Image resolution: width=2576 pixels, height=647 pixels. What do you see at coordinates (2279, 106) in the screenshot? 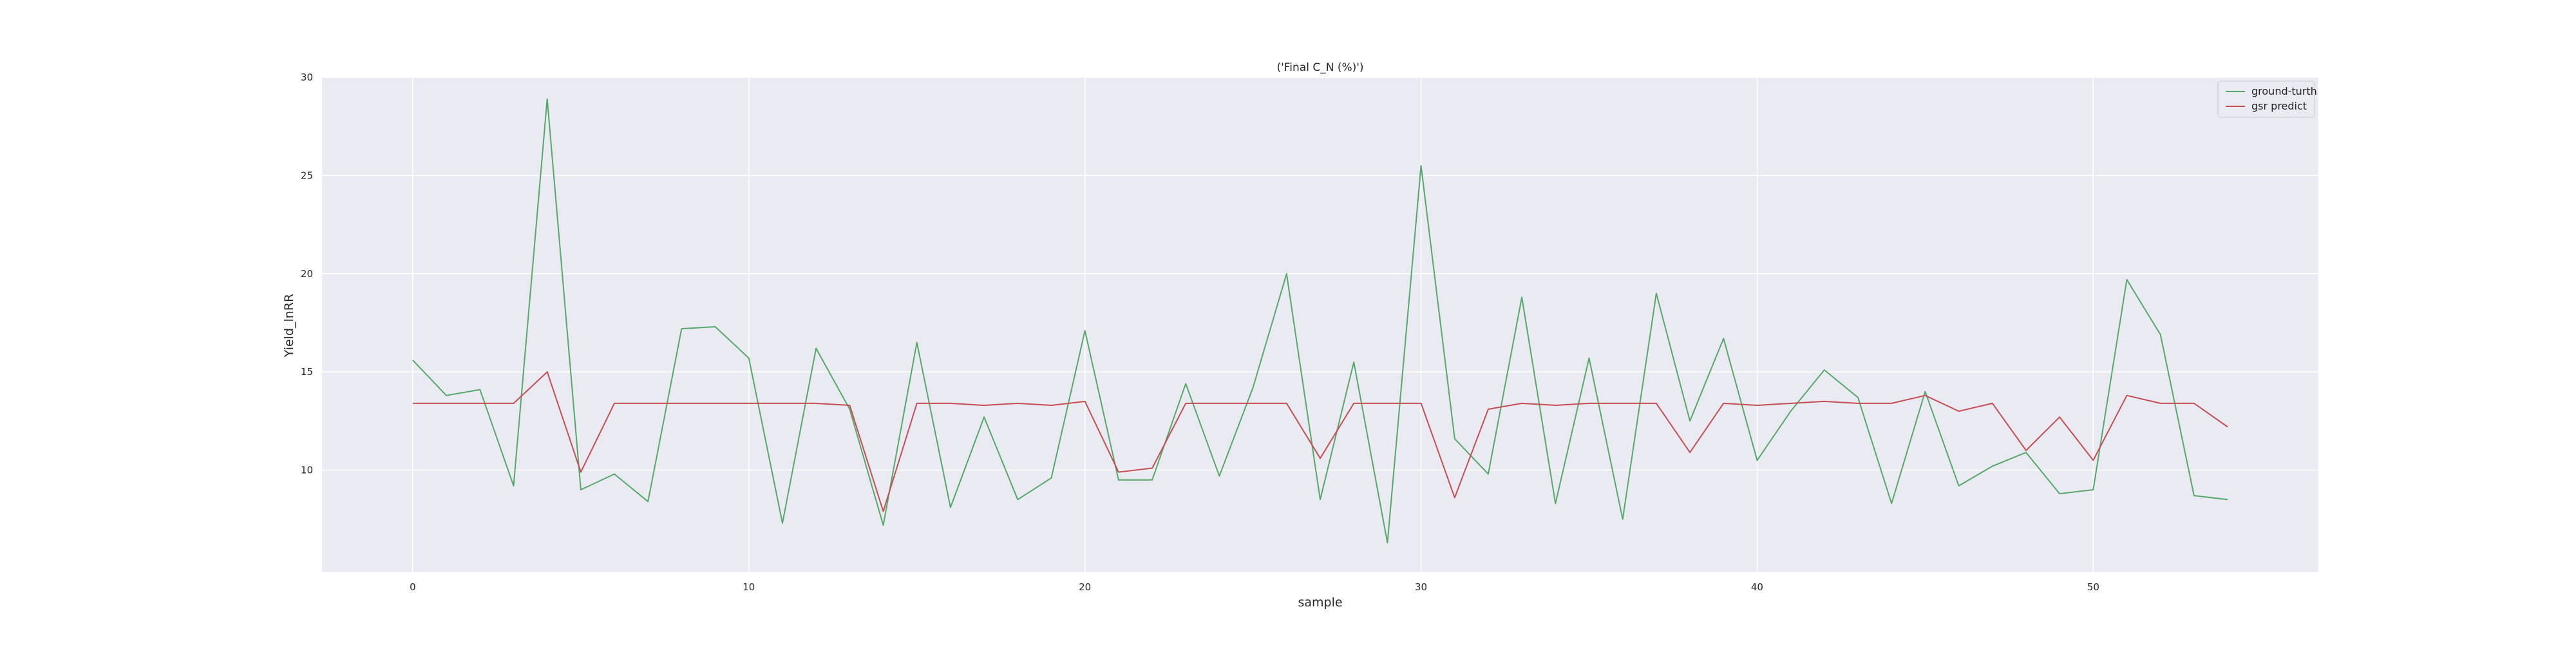
I see `legend-label: gsr predict` at bounding box center [2279, 106].